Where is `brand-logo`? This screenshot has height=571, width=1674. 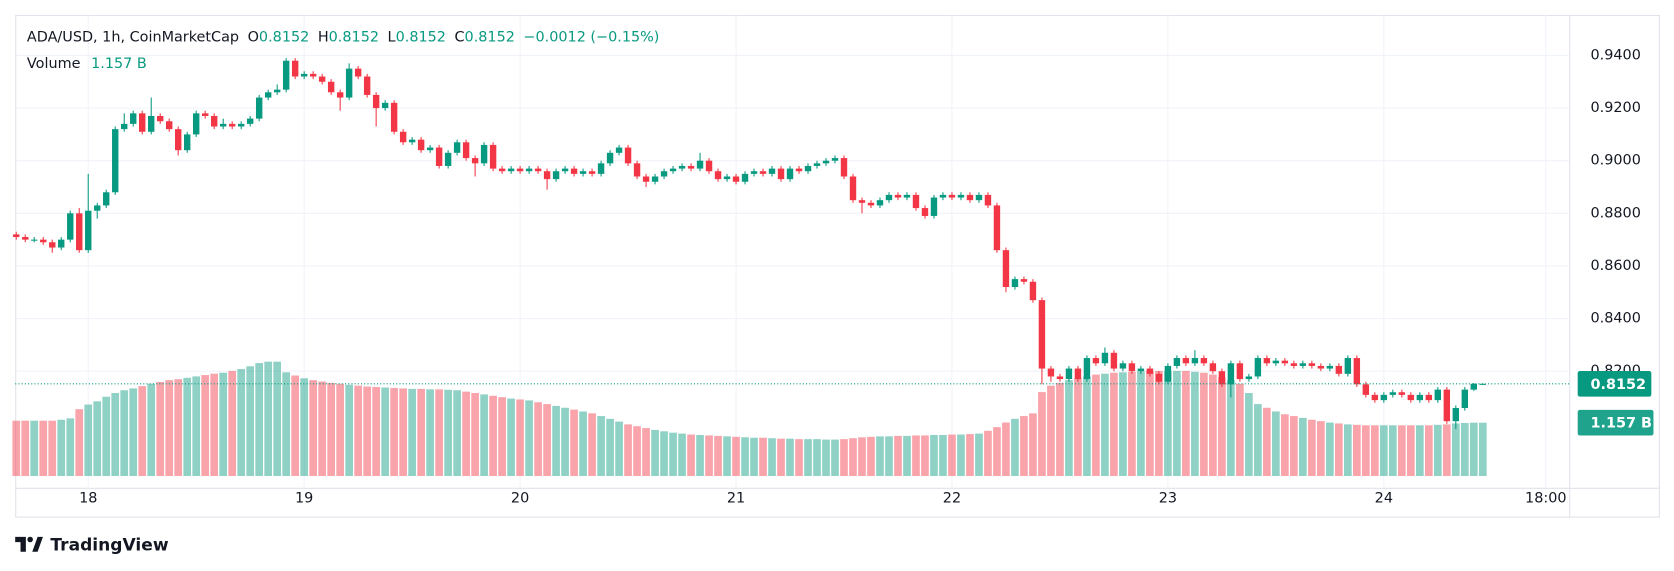
brand-logo is located at coordinates (29, 544).